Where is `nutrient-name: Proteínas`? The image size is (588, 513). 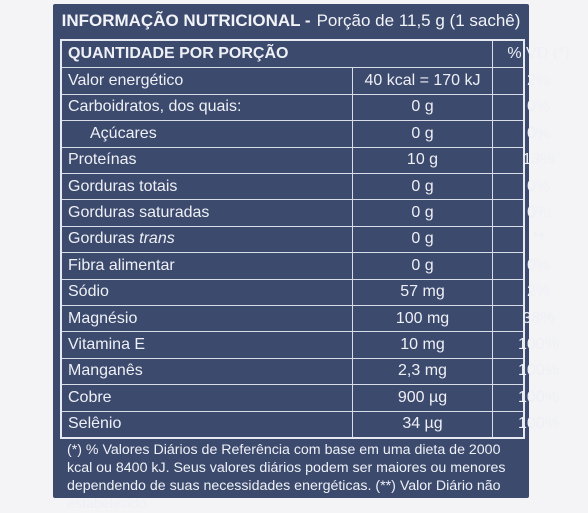
nutrient-name: Proteínas is located at coordinates (207, 160).